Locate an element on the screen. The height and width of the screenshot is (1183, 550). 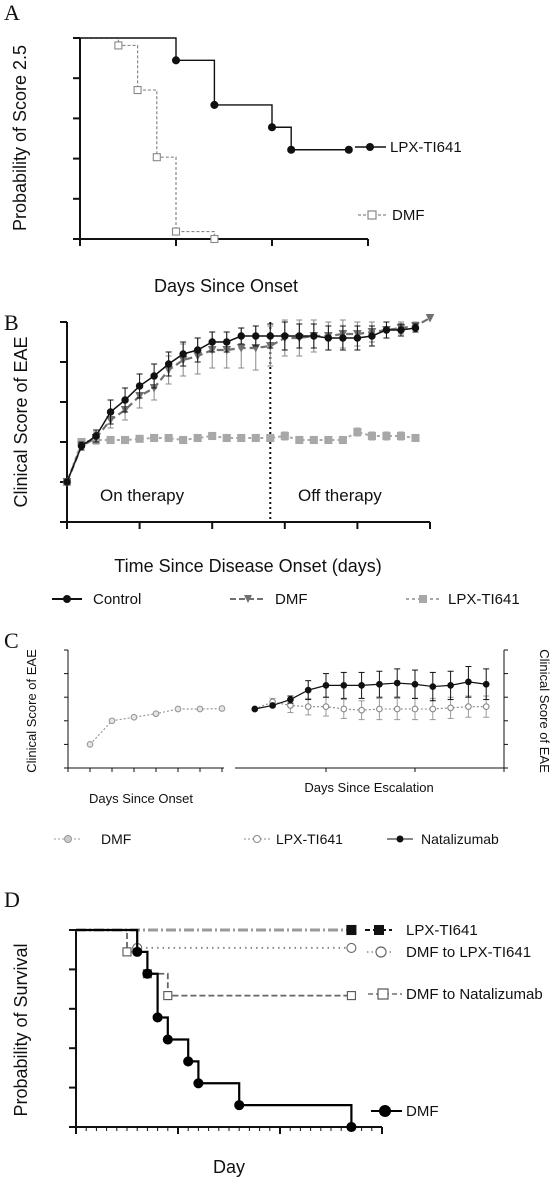
chart-c-right-y-title: Clinical Score of EAE is located at coordinates (543, 711).